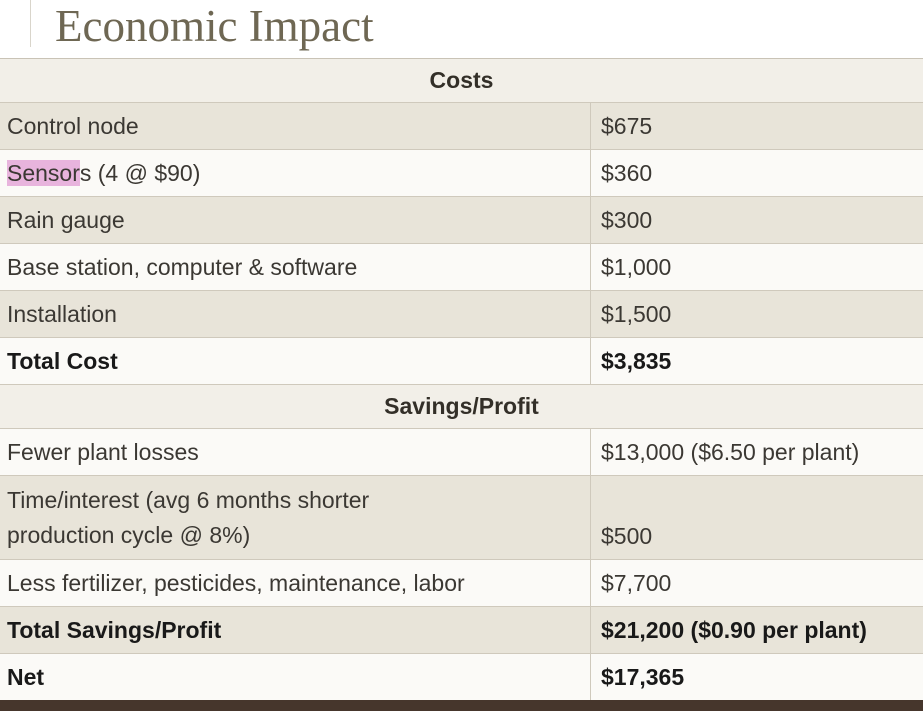 The image size is (923, 711). What do you see at coordinates (461, 220) in the screenshot?
I see `table-row: Rain gauge $300` at bounding box center [461, 220].